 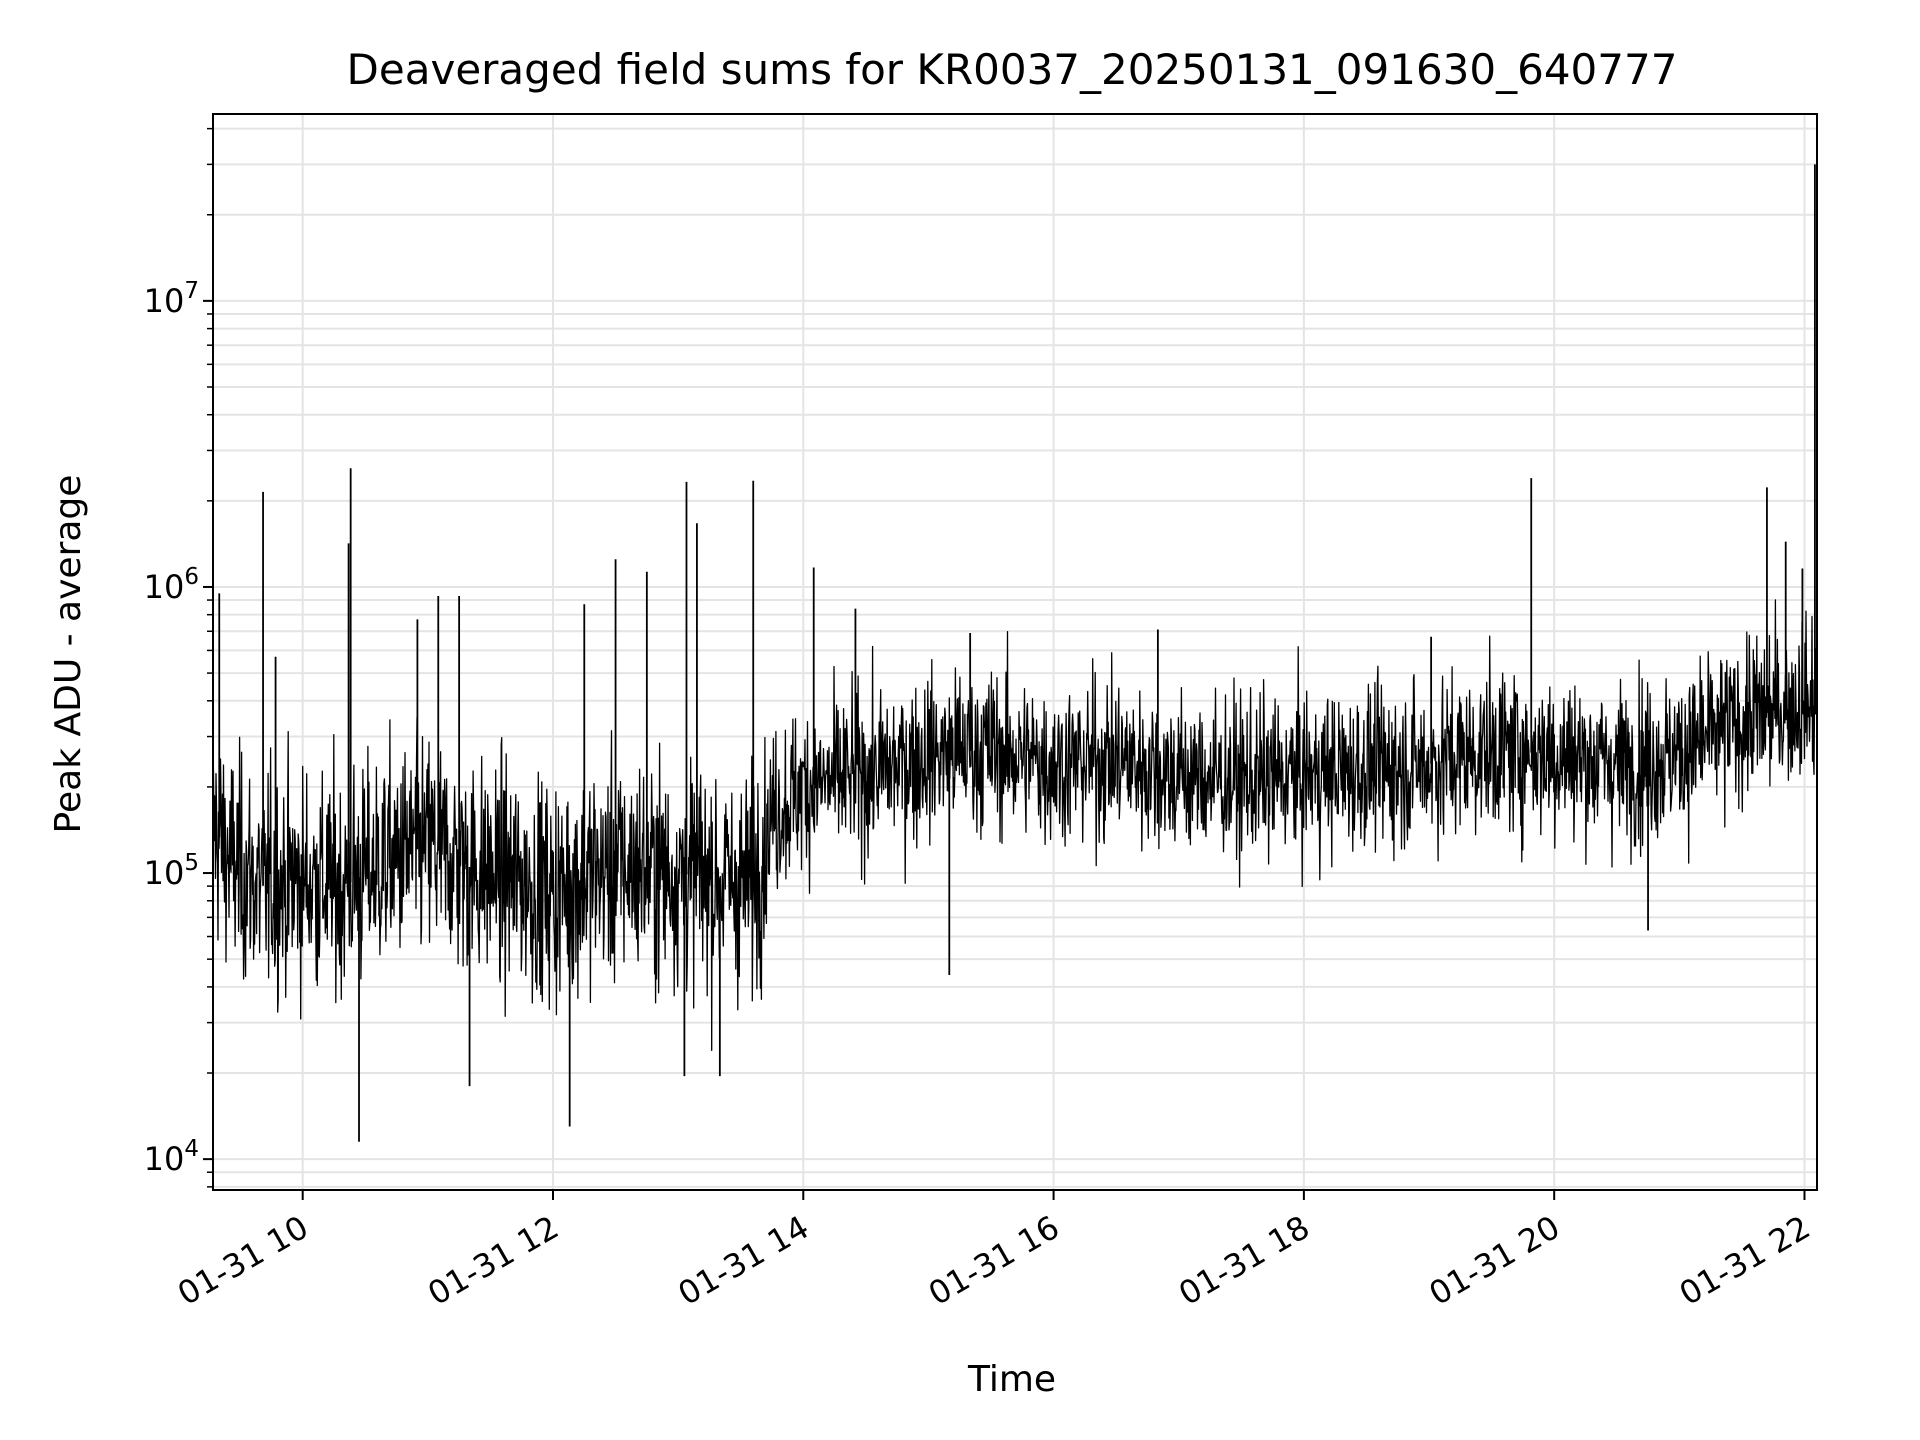 What do you see at coordinates (171, 1157) in the screenshot?
I see `y-tick-label: 10⁴` at bounding box center [171, 1157].